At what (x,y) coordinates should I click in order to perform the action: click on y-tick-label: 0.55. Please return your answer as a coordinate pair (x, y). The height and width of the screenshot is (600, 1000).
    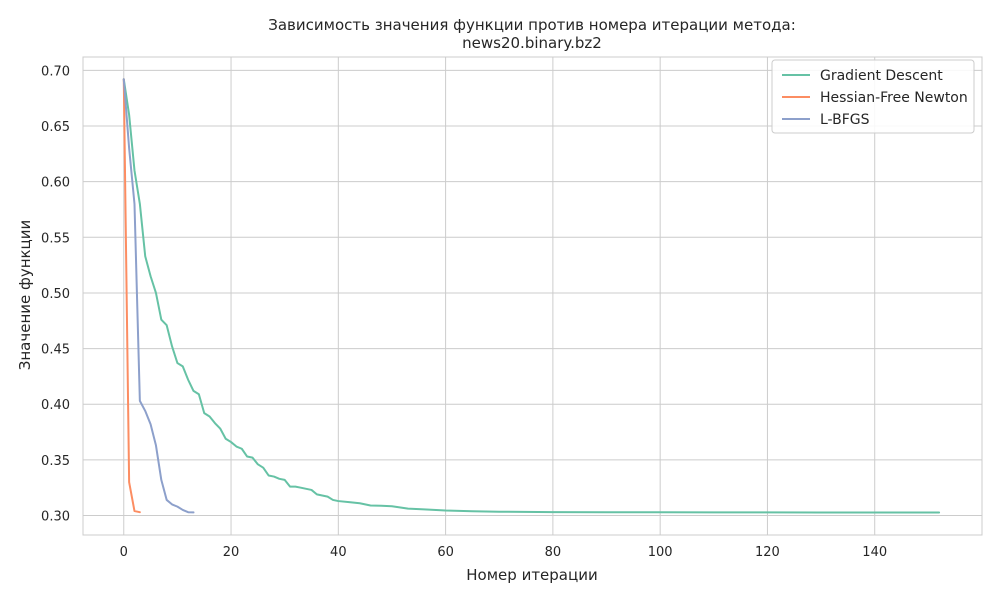
    Looking at the image, I should click on (55, 238).